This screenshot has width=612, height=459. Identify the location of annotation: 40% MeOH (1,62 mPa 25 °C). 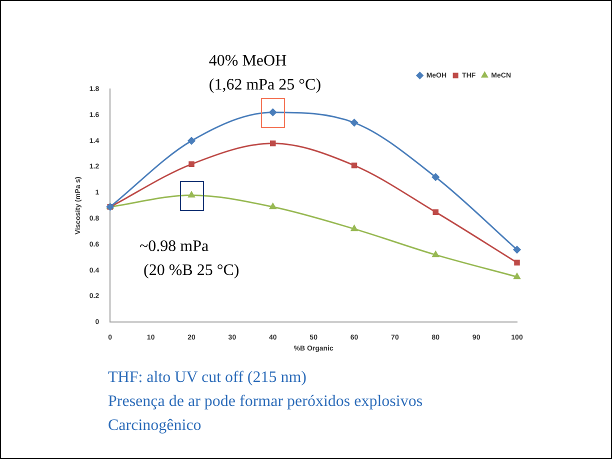
(265, 73).